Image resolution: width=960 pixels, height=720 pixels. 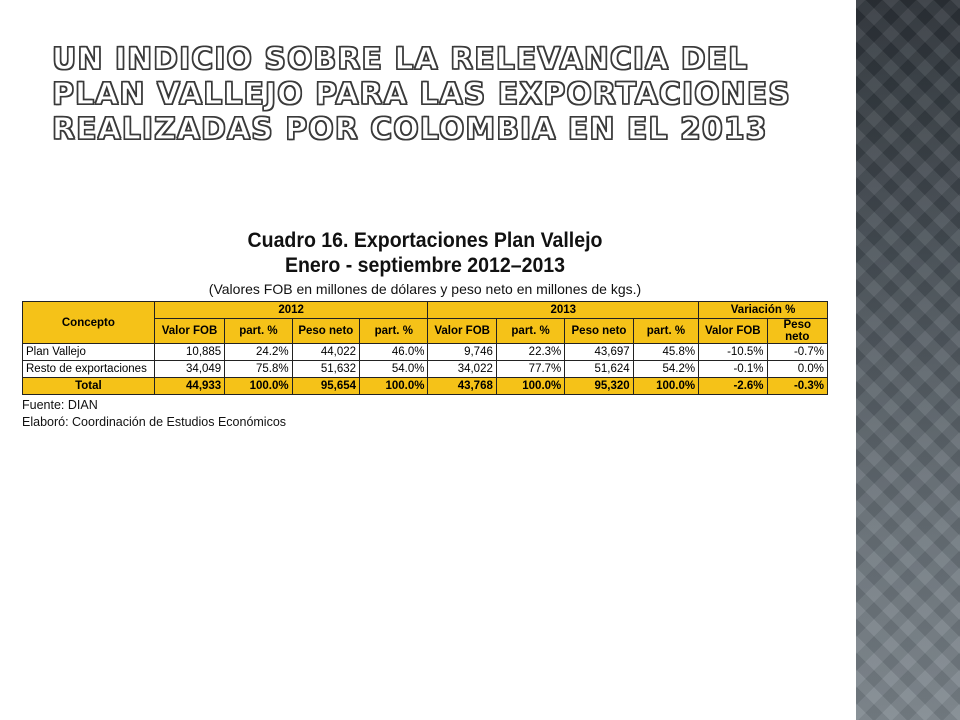 I want to click on table-cell: 24.2%, so click(x=258, y=352).